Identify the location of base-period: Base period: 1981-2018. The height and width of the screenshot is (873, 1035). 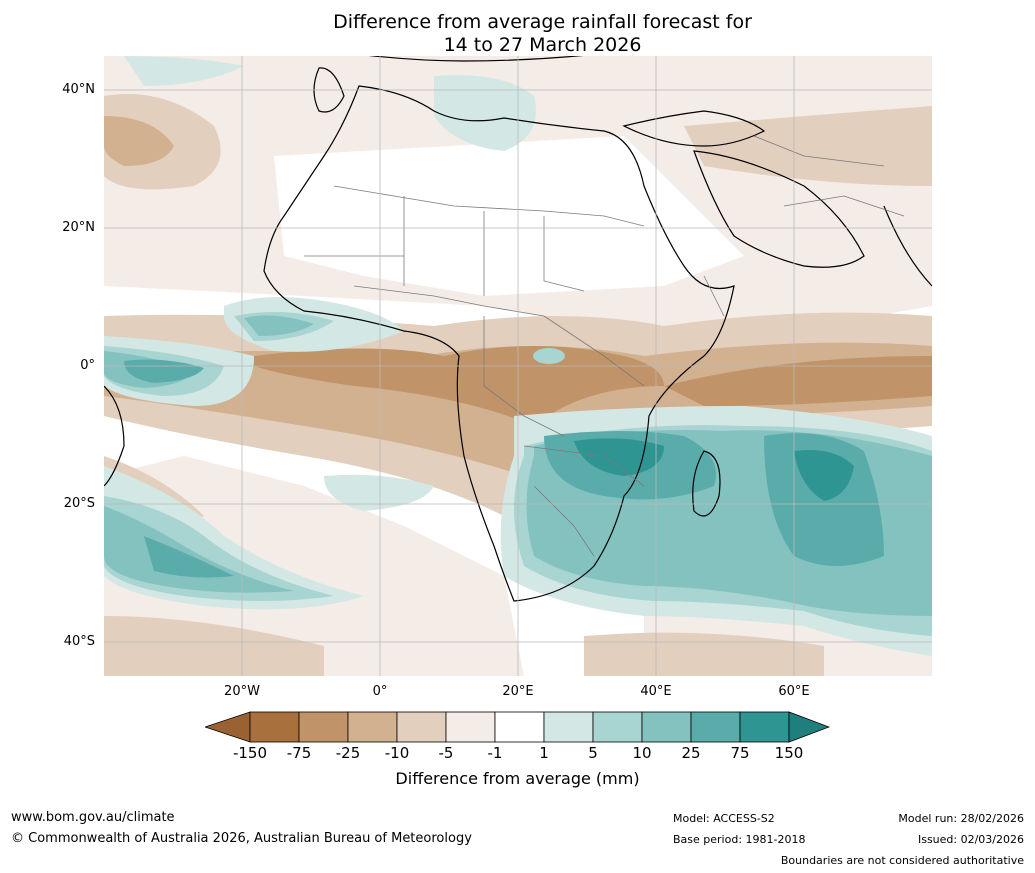
(739, 839).